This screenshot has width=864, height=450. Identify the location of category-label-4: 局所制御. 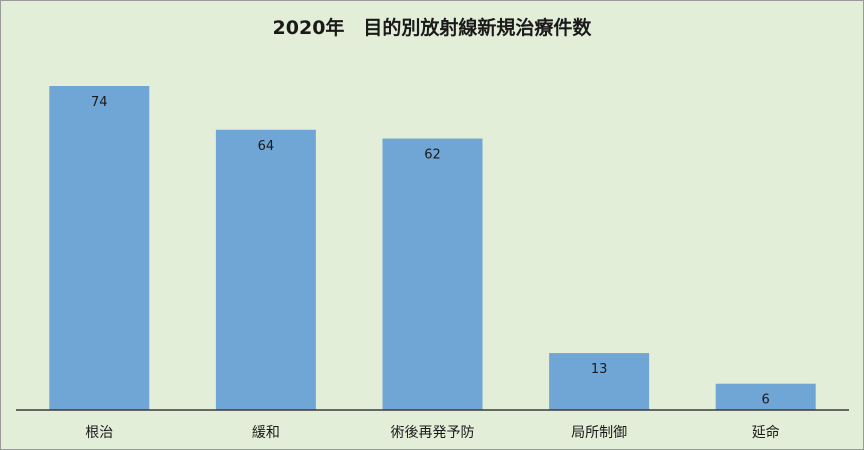
(599, 433).